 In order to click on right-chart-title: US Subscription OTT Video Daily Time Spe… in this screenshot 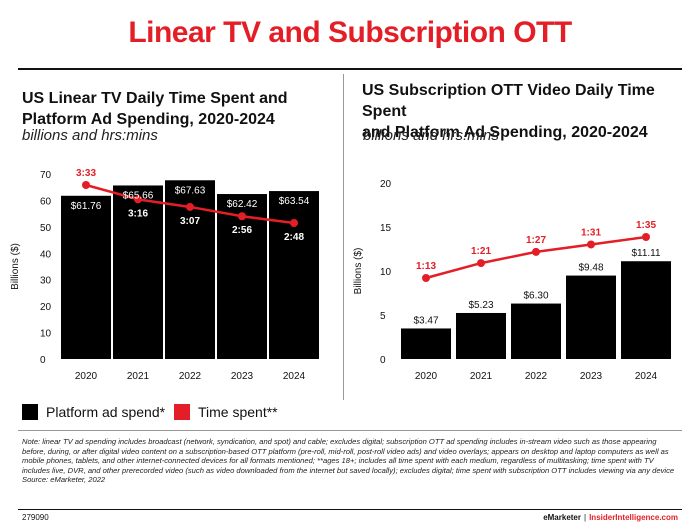, I will do `click(531, 111)`.